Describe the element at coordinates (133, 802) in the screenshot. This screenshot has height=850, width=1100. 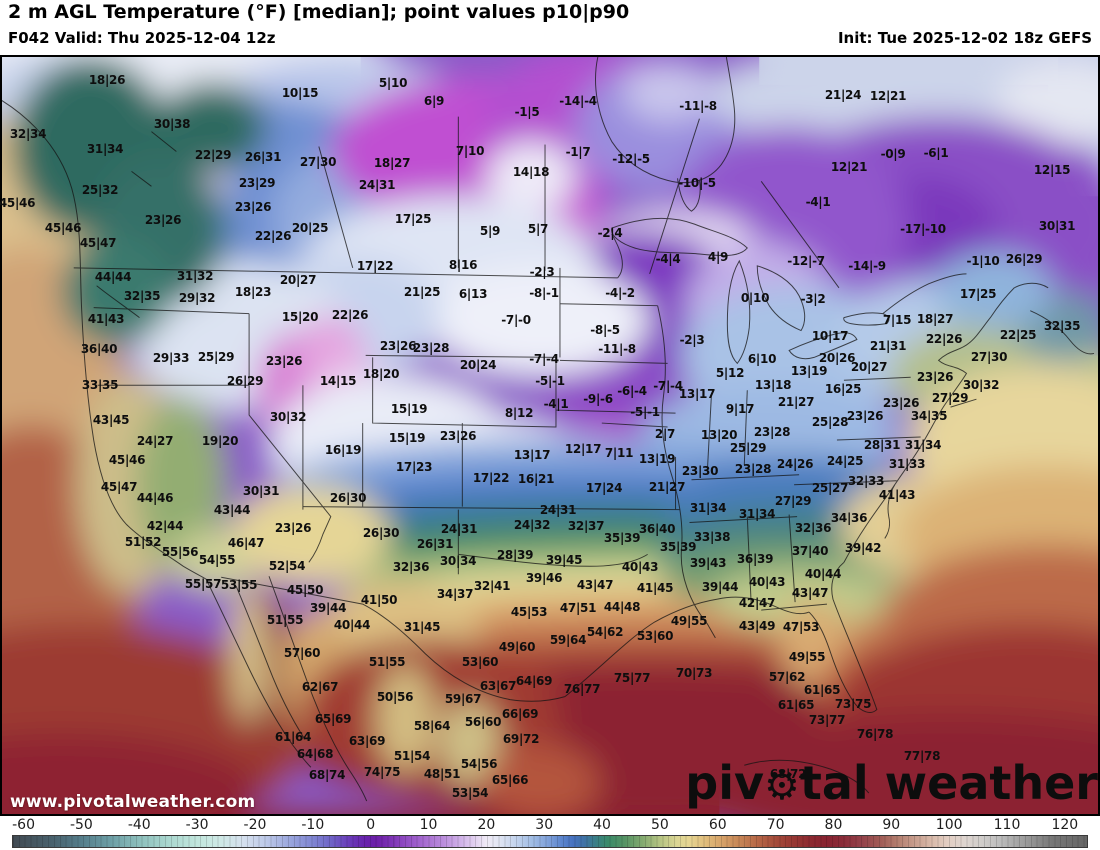
I see `website-watermark: www.pivotalweather.com` at that location.